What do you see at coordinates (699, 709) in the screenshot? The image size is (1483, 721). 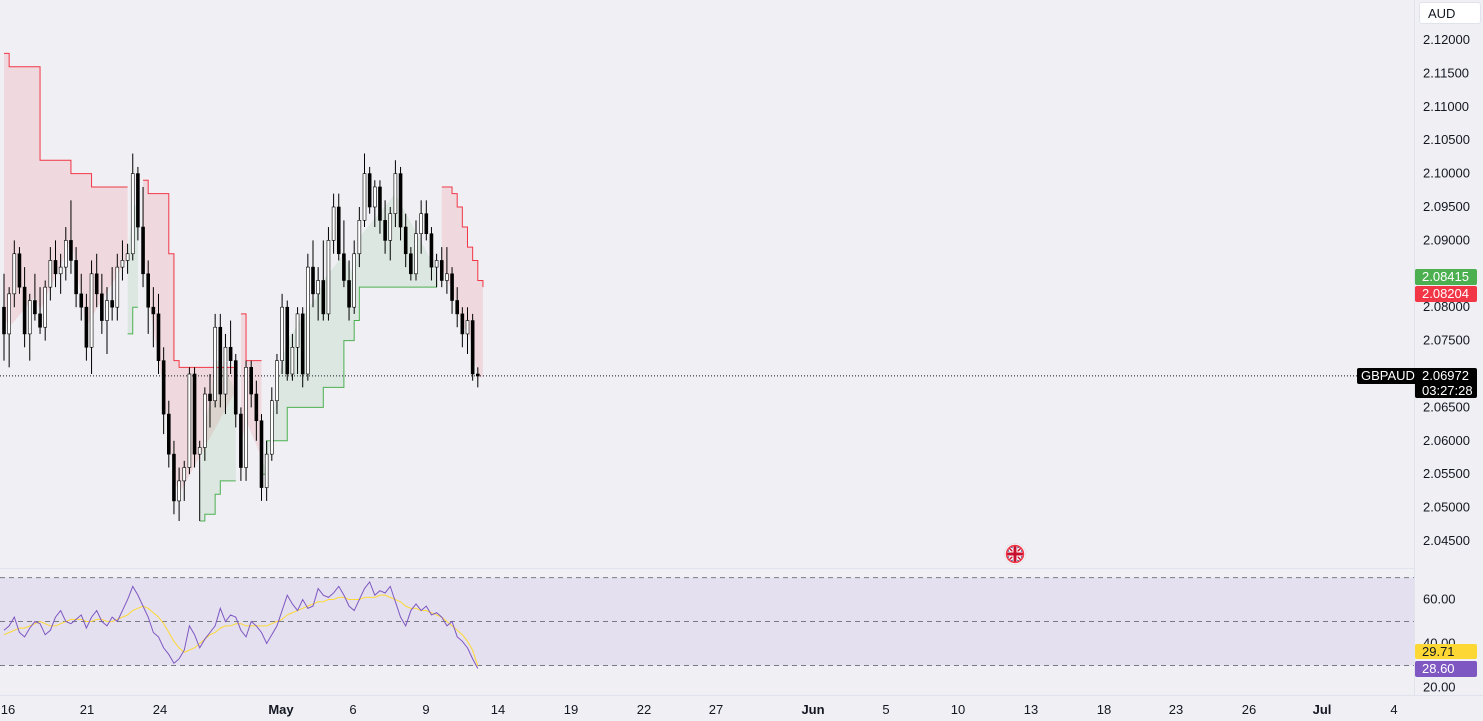 I see `time-axis: 16 21 24 May 6 9 14 19 22 27 Jun 5 10 13 18 23 26 Jul 4` at bounding box center [699, 709].